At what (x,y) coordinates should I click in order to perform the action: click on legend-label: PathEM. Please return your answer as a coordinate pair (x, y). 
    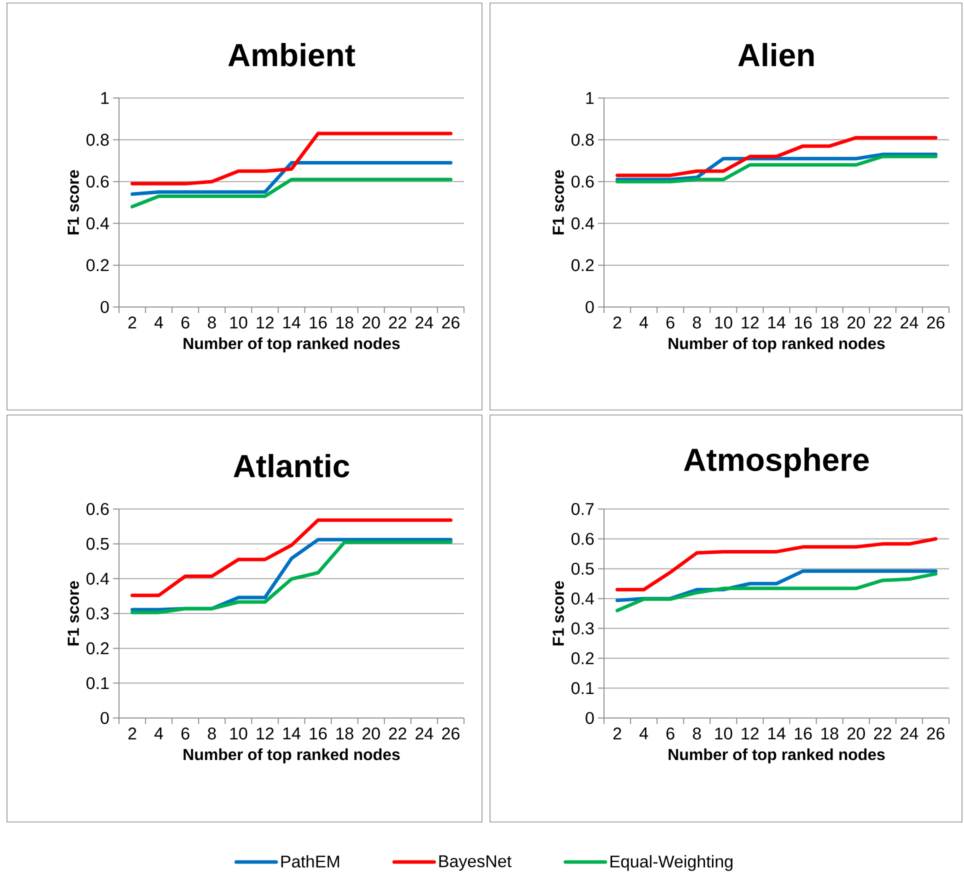
    Looking at the image, I should click on (310, 861).